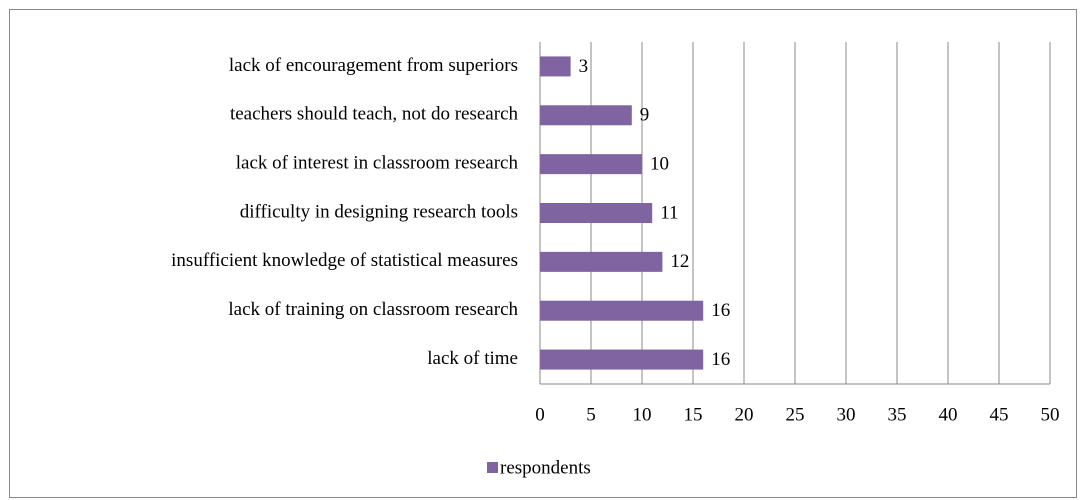 The width and height of the screenshot is (1080, 500). I want to click on x-tick-label: 40, so click(948, 414).